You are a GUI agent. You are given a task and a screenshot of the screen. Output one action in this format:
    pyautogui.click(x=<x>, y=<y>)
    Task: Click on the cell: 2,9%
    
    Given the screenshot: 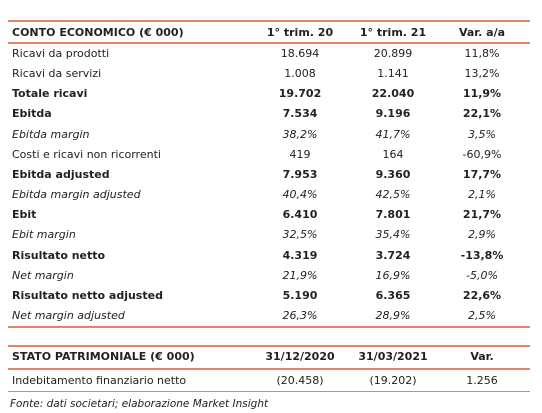 What is the action you would take?
    pyautogui.click(x=482, y=235)
    